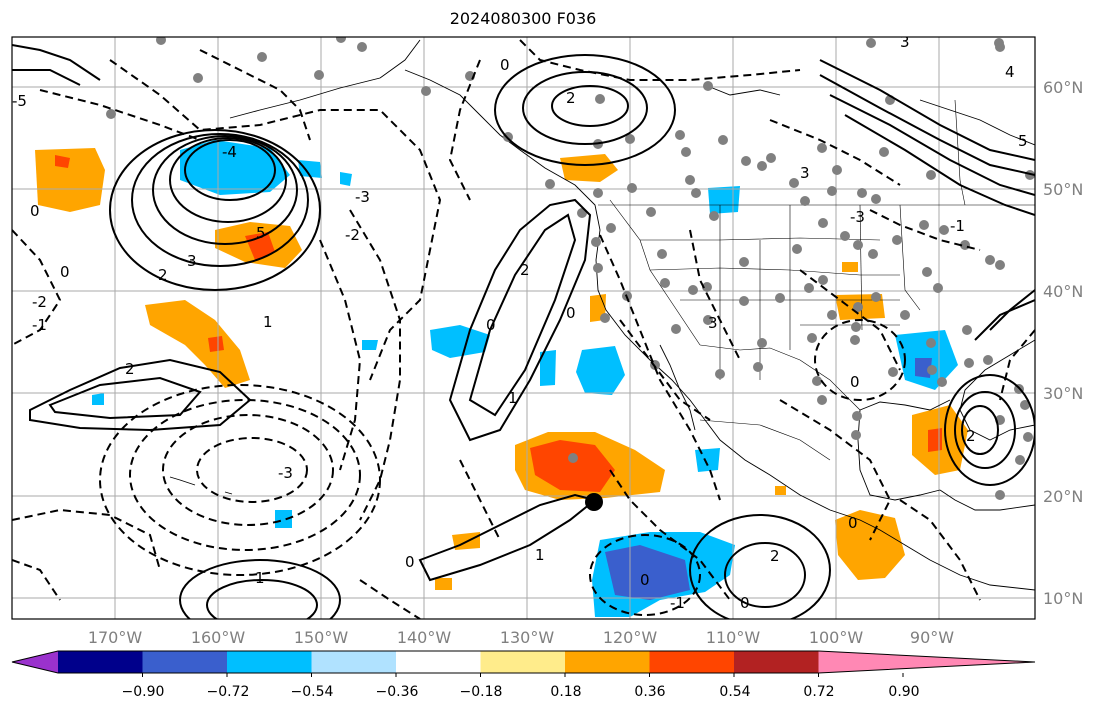 The image size is (1105, 712). What do you see at coordinates (1010, 72) in the screenshot?
I see `contour-label: 4` at bounding box center [1010, 72].